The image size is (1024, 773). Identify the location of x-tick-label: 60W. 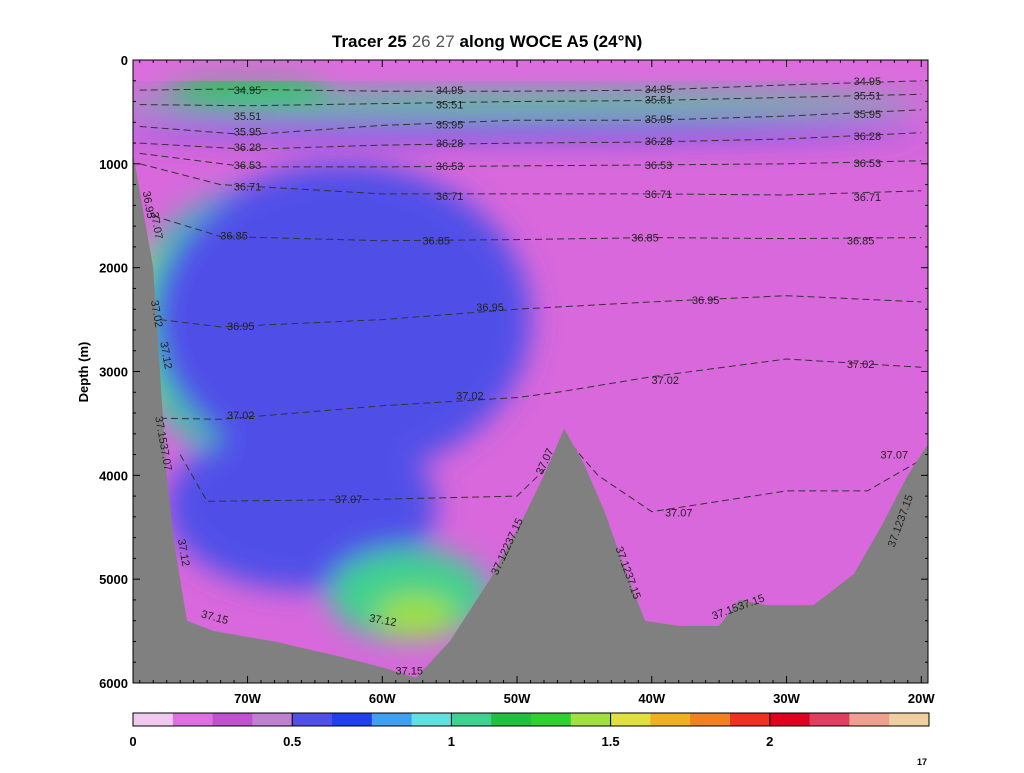
(382, 698).